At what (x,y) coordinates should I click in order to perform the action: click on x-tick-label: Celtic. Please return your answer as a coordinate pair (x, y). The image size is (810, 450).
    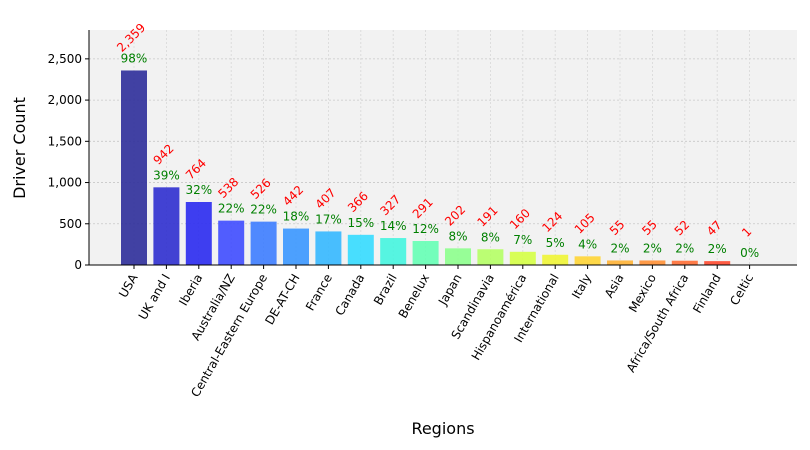
    Looking at the image, I should click on (741, 290).